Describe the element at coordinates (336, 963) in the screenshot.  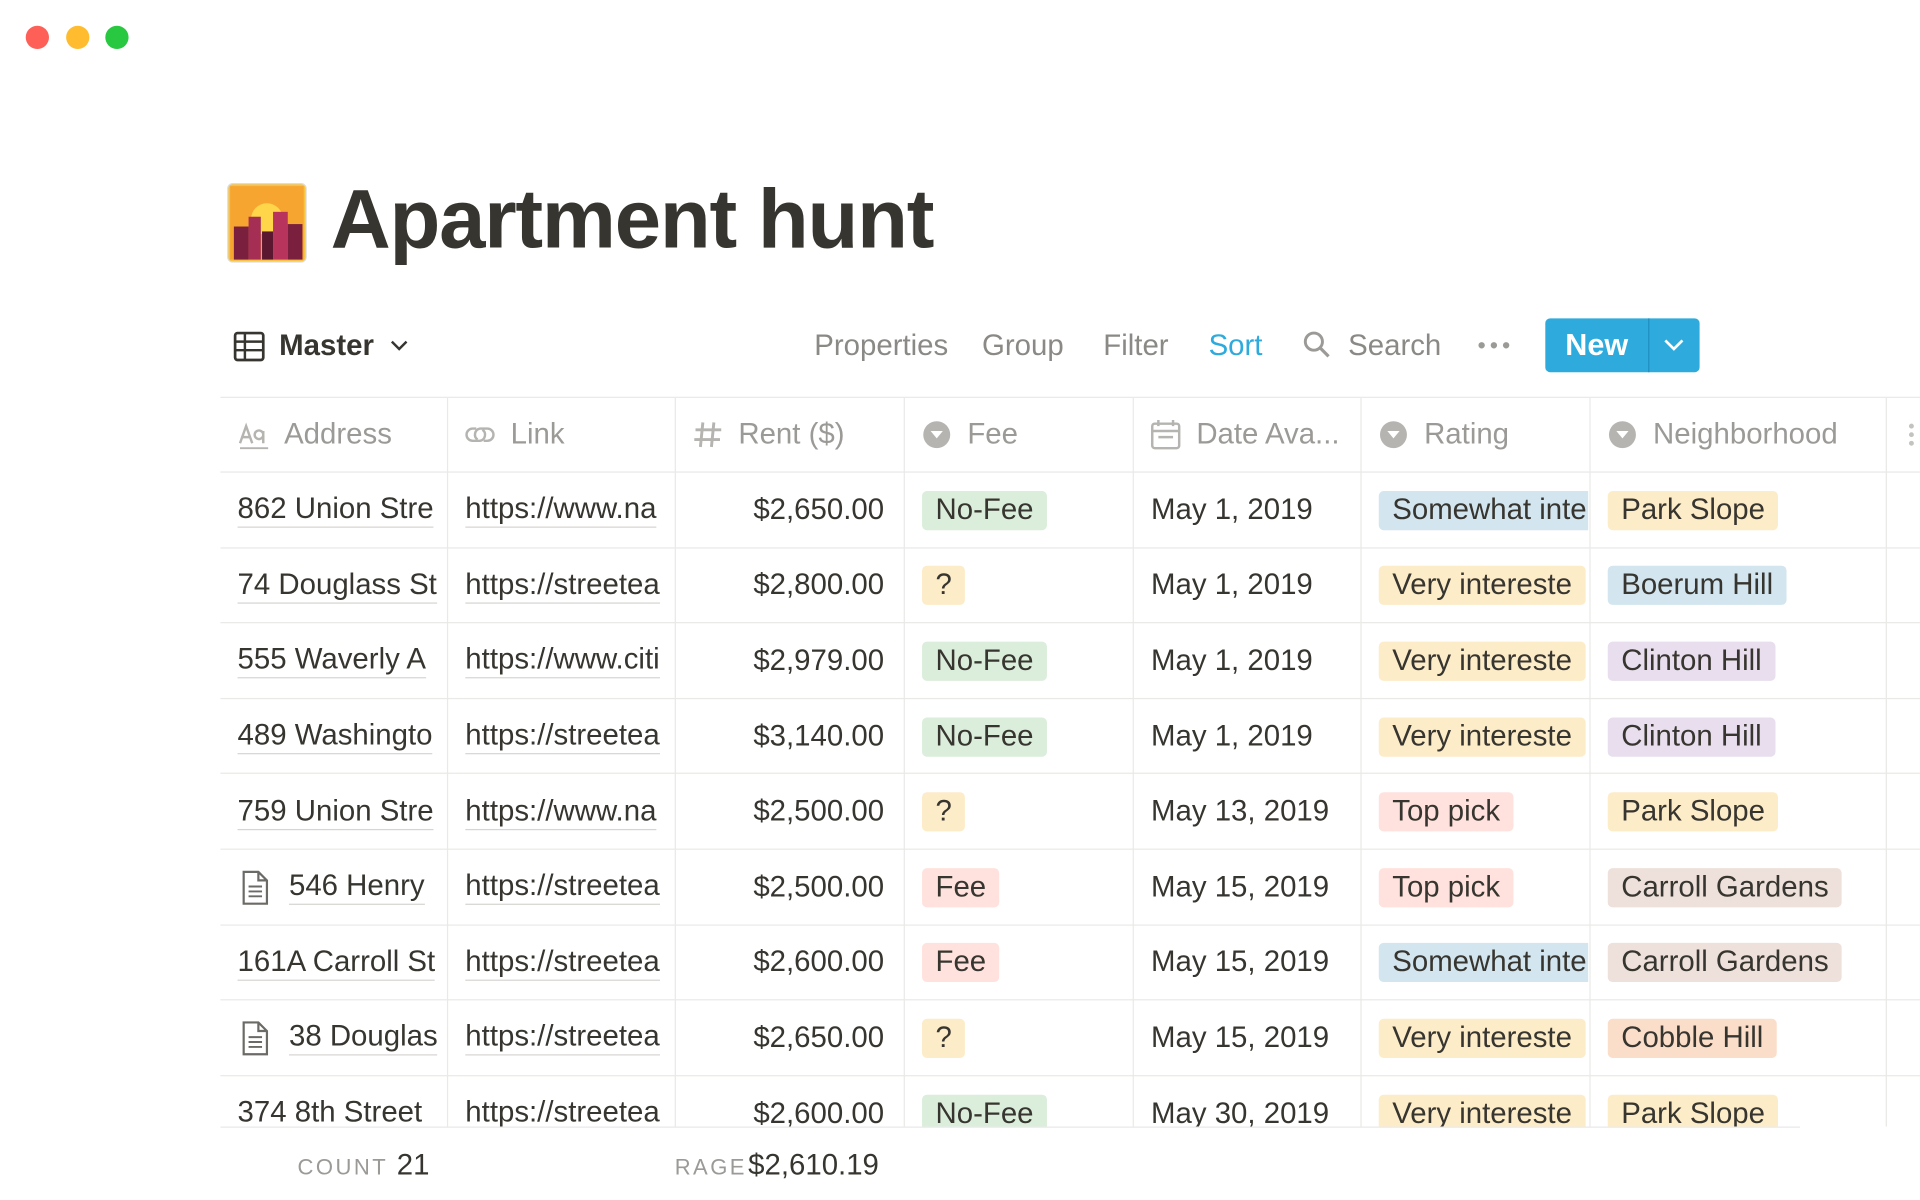
I see `address-text: 161A Carroll St` at that location.